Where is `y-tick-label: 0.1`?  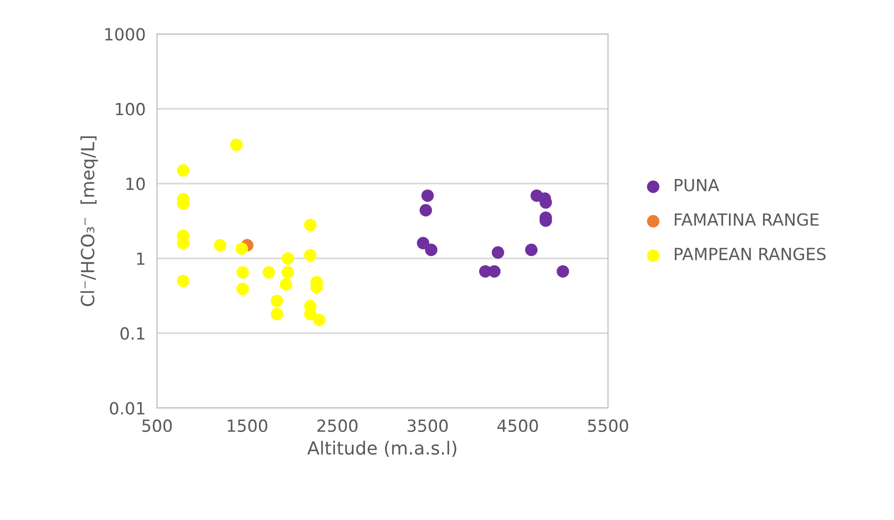 y-tick-label: 0.1 is located at coordinates (132, 333).